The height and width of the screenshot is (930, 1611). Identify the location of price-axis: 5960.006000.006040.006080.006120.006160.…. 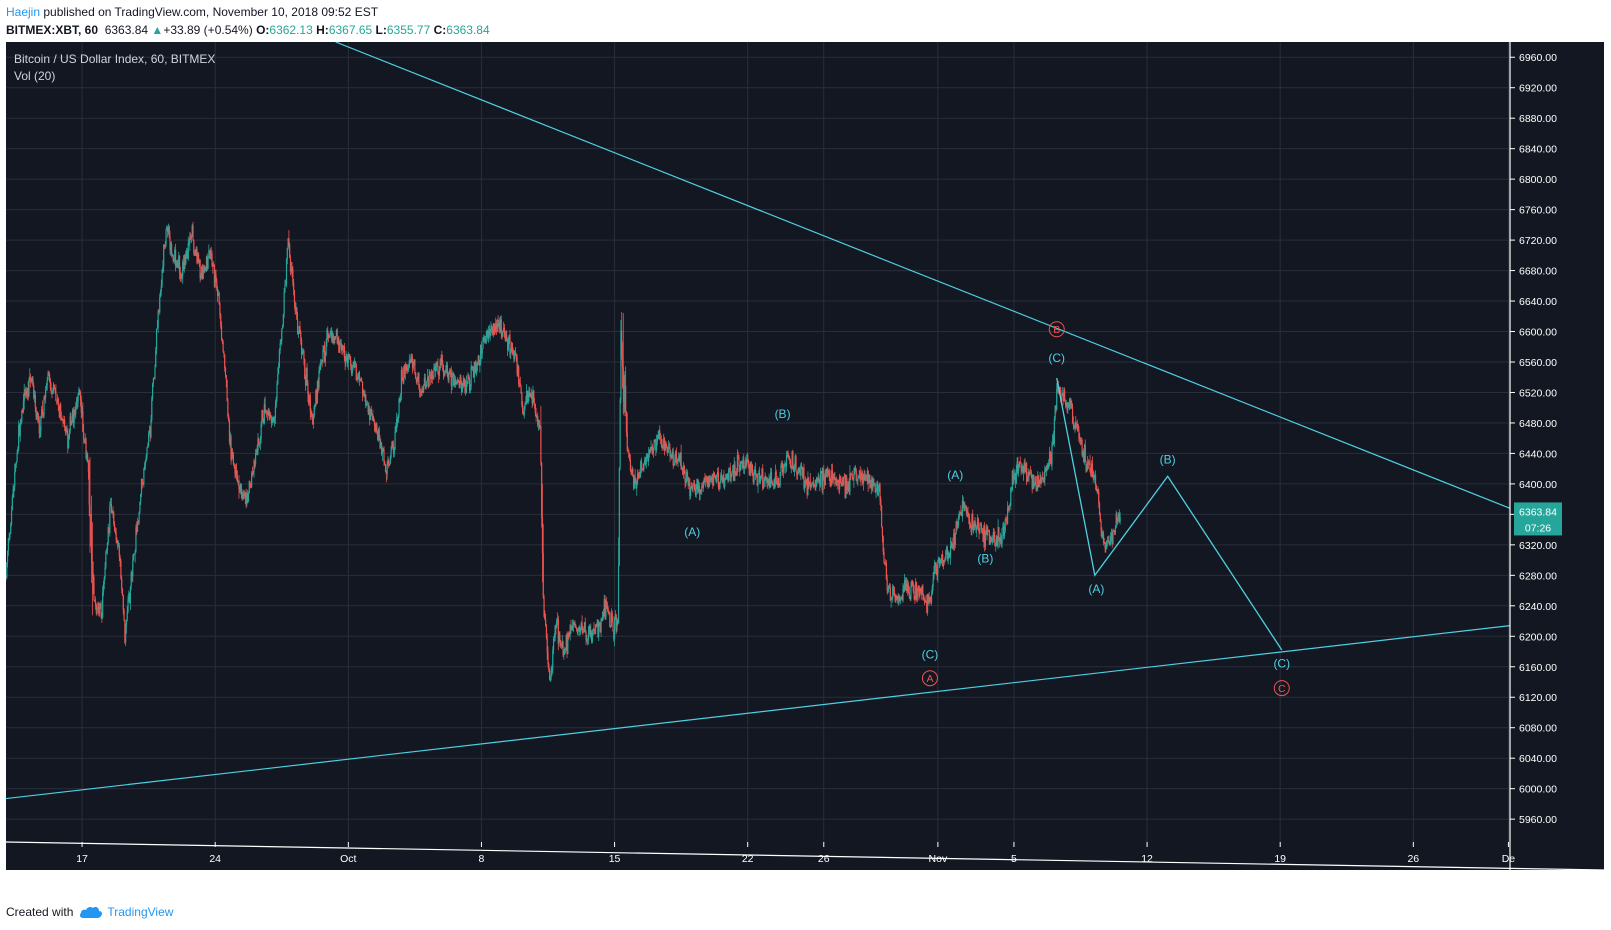
(1533, 439).